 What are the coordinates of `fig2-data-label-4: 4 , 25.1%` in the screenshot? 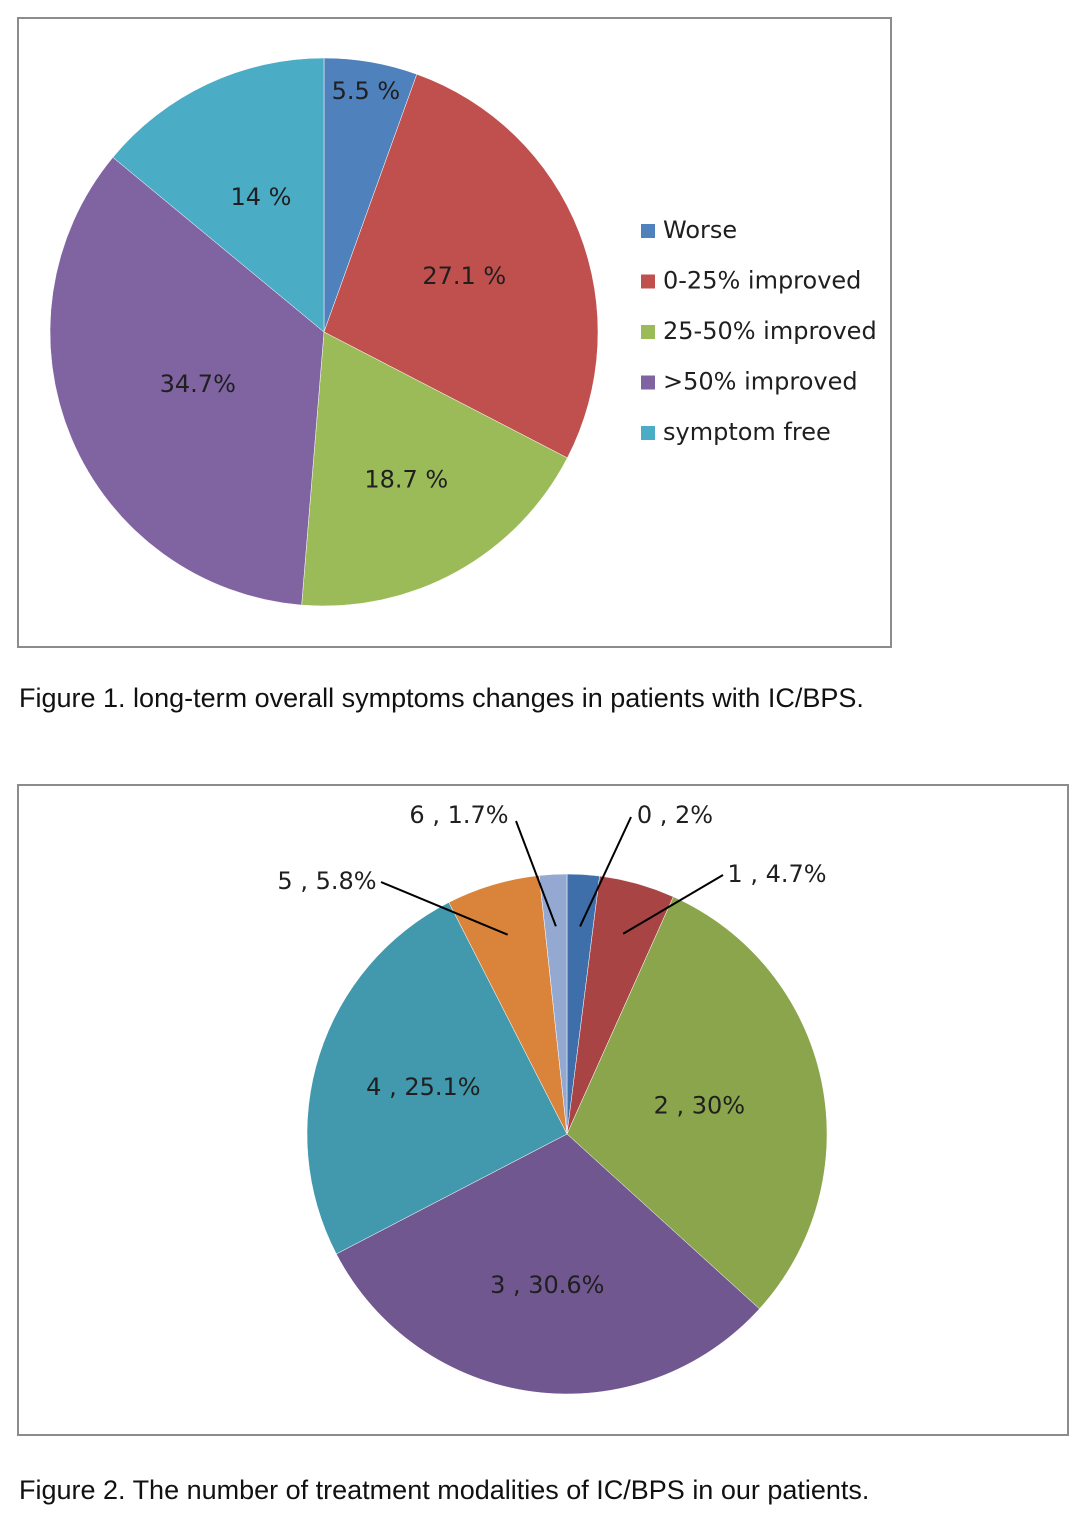 It's located at (423, 1087).